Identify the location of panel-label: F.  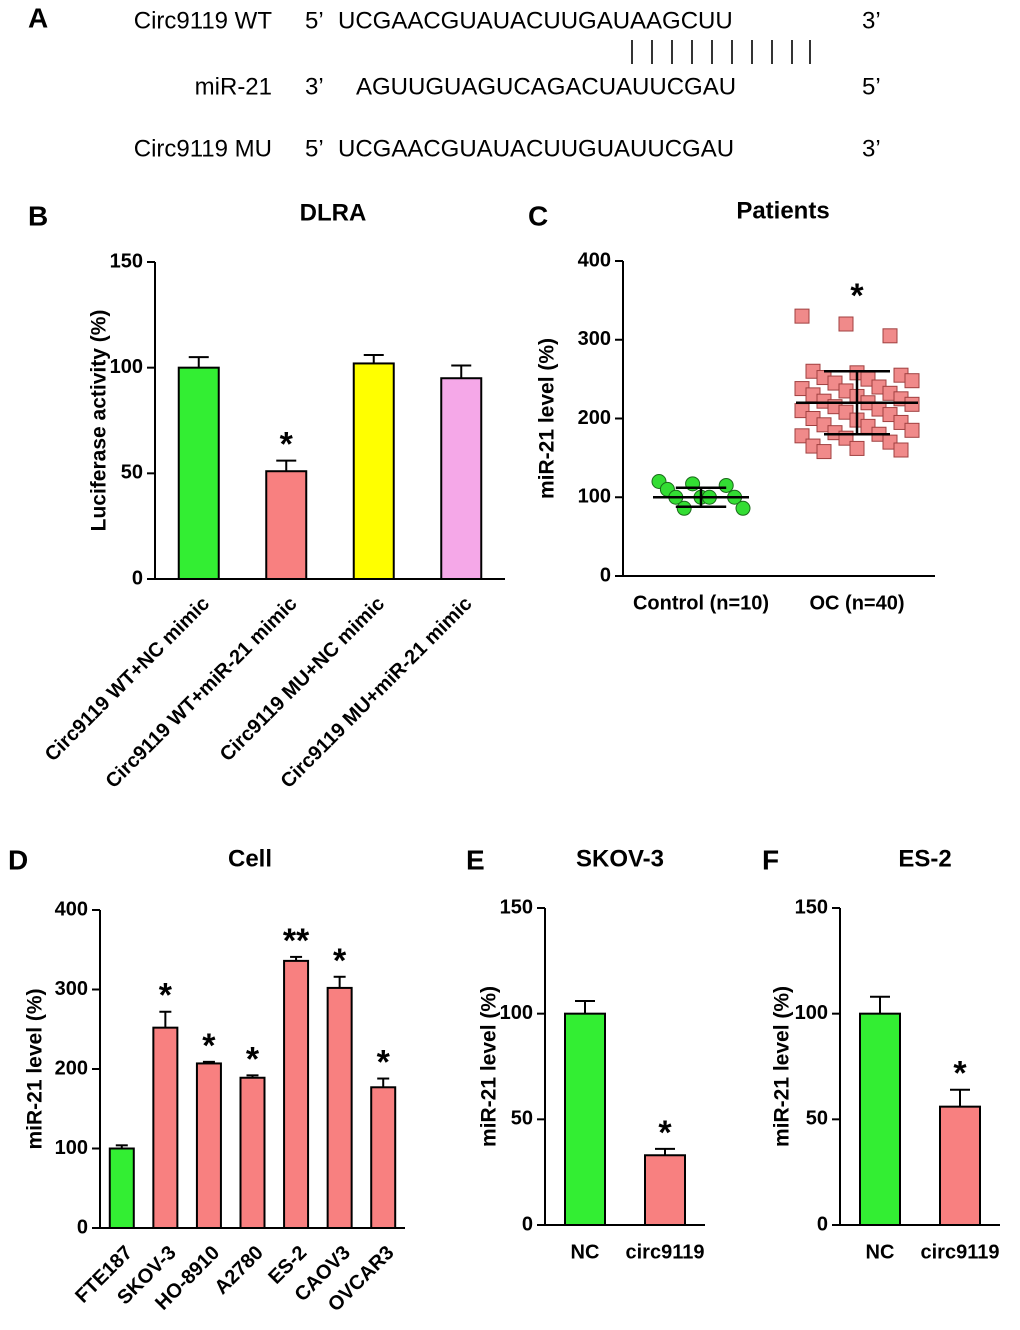
(770, 859).